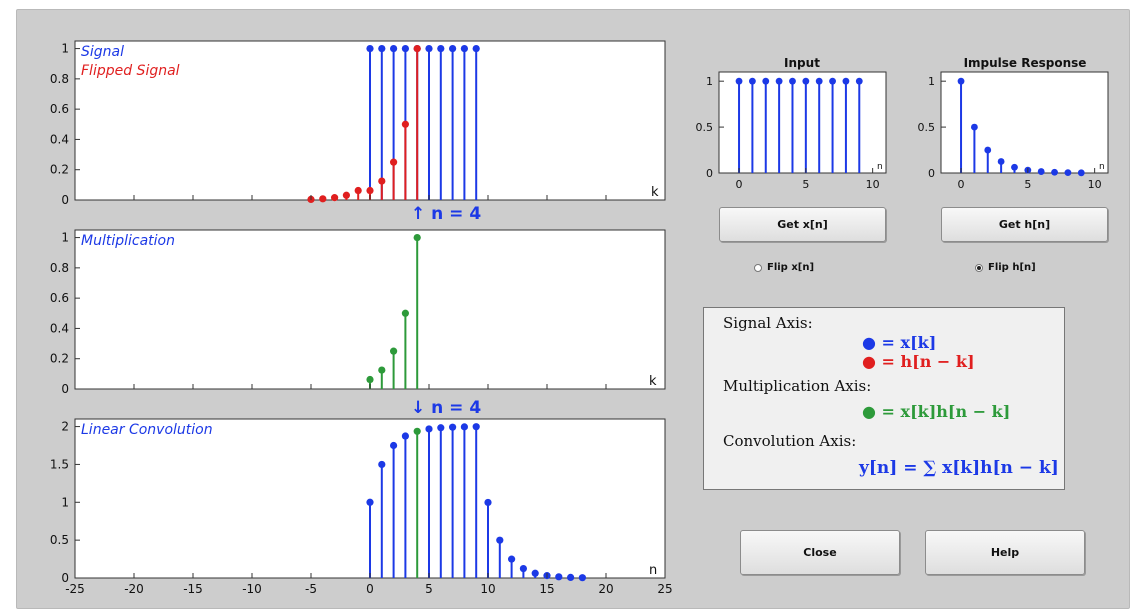  What do you see at coordinates (59, 298) in the screenshot?
I see `multiplication_axis-ytick-label: 0.6` at bounding box center [59, 298].